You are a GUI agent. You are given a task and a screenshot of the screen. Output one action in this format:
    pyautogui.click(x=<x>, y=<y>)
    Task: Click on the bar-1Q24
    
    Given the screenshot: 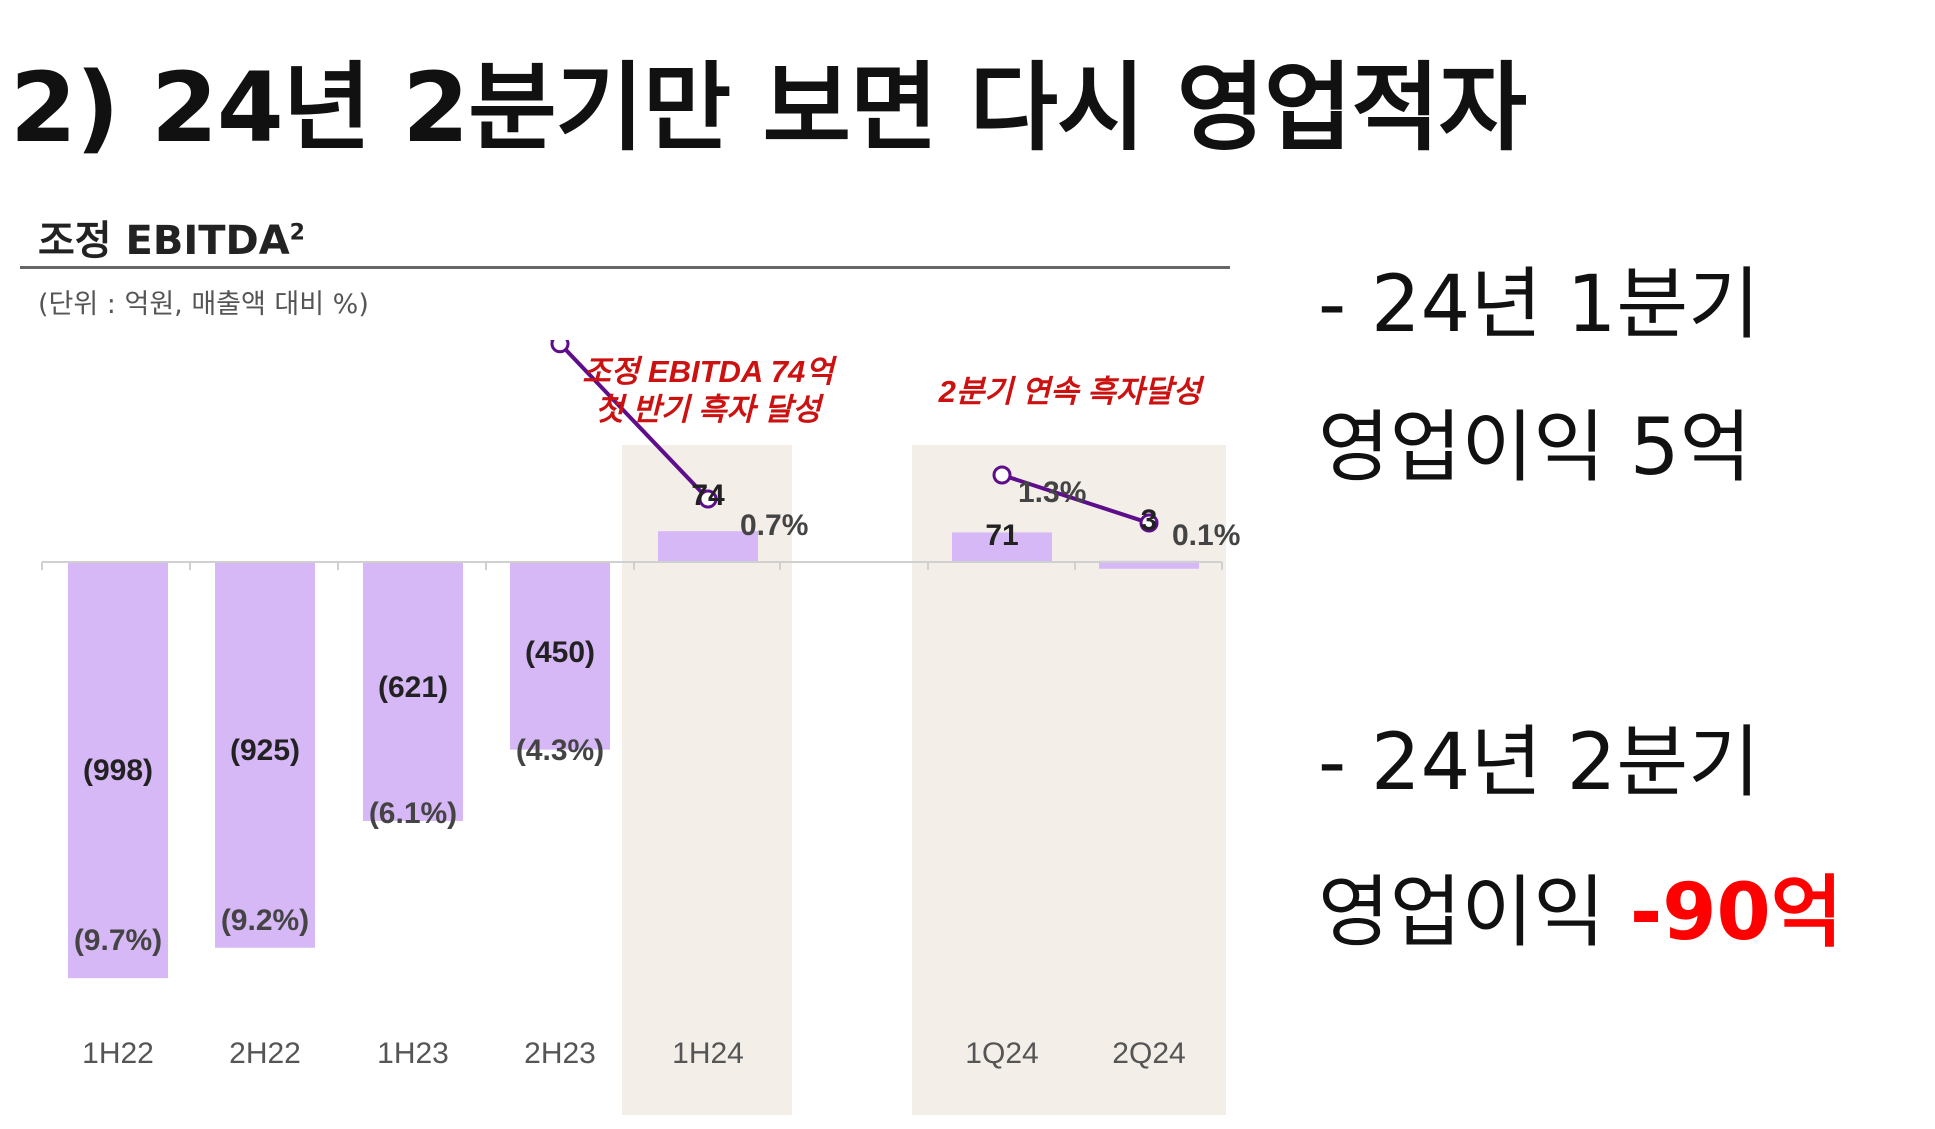 What is the action you would take?
    pyautogui.click(x=1002, y=547)
    